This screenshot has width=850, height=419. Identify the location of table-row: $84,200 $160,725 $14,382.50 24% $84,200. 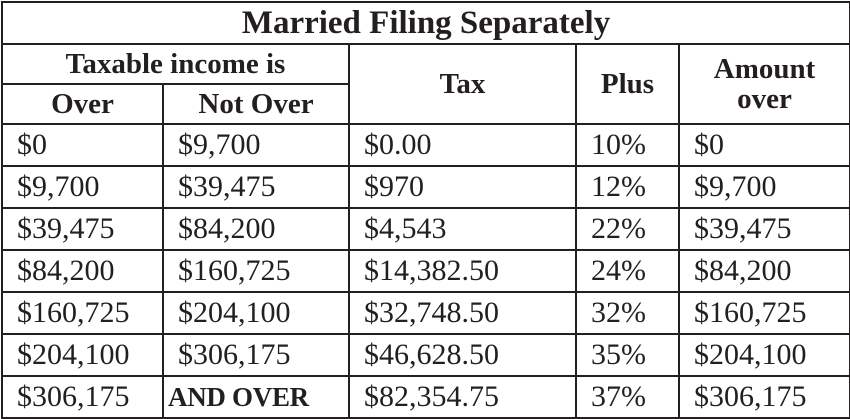
(425, 271).